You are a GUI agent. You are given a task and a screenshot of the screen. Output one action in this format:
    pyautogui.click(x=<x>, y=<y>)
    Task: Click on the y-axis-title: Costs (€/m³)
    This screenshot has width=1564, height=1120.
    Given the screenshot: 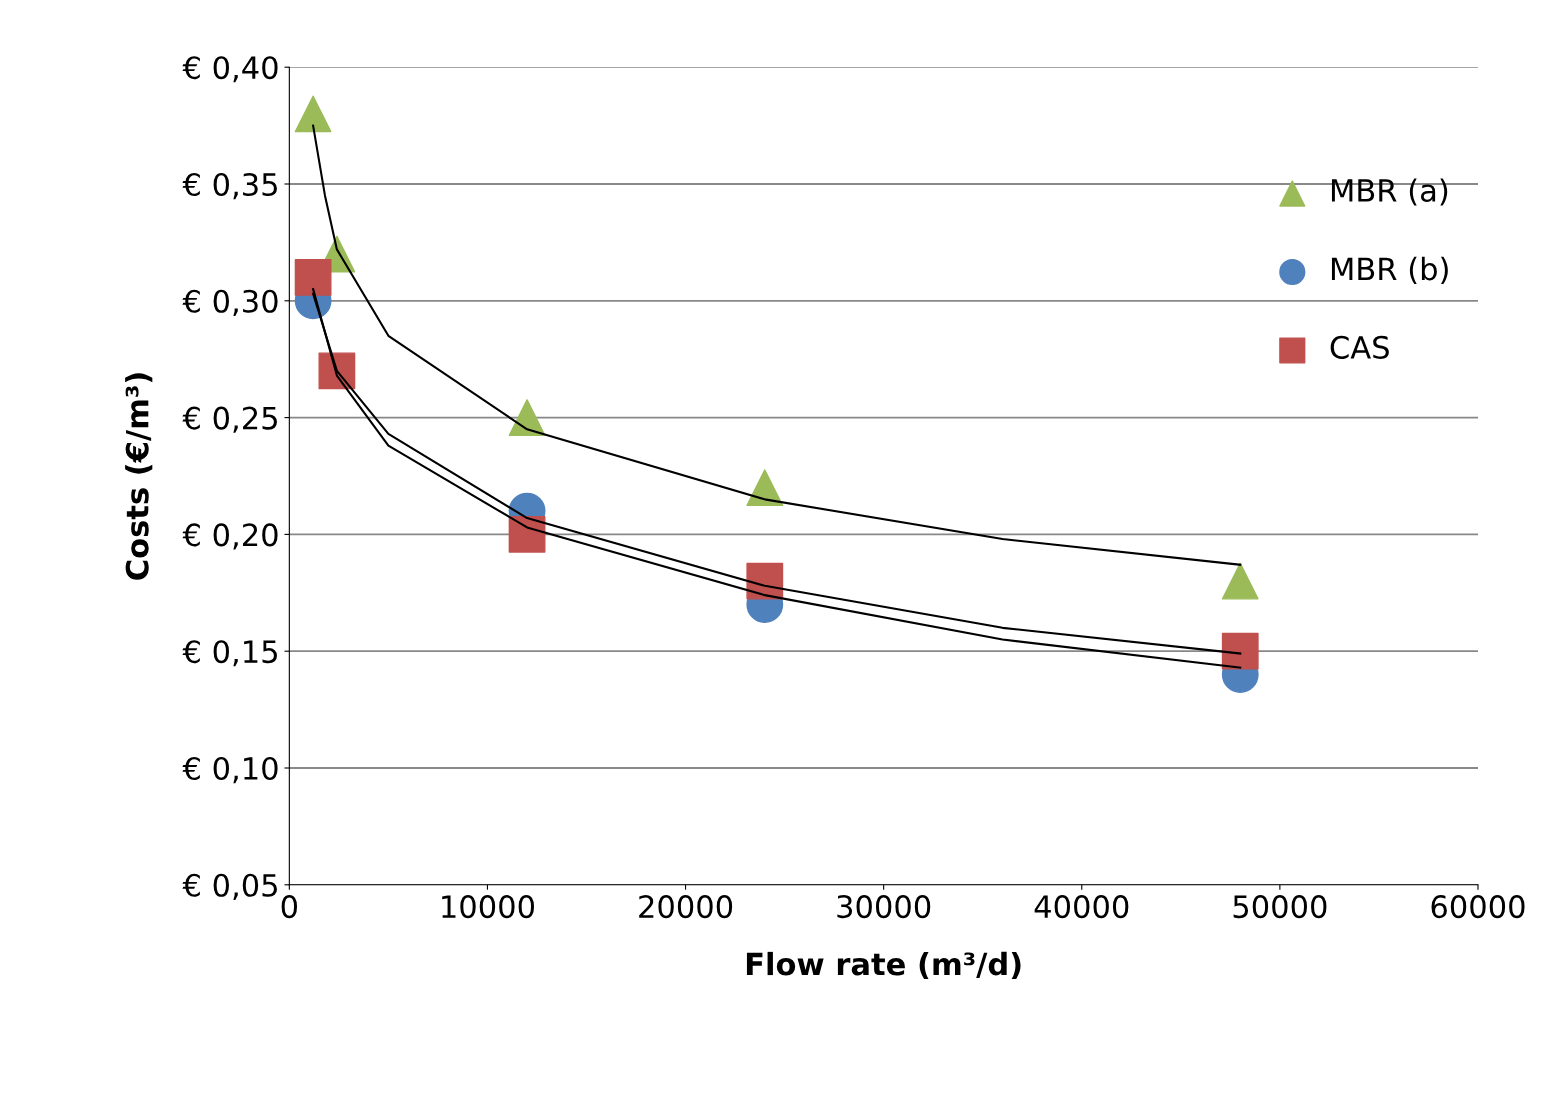 What is the action you would take?
    pyautogui.click(x=139, y=476)
    